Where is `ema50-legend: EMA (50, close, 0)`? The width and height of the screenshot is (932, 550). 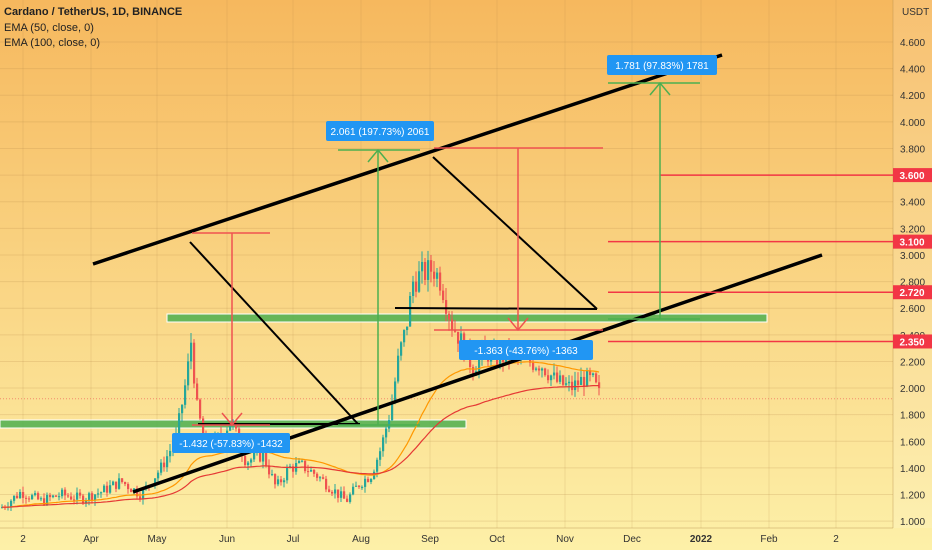
ema50-legend: EMA (50, close, 0) is located at coordinates (49, 28).